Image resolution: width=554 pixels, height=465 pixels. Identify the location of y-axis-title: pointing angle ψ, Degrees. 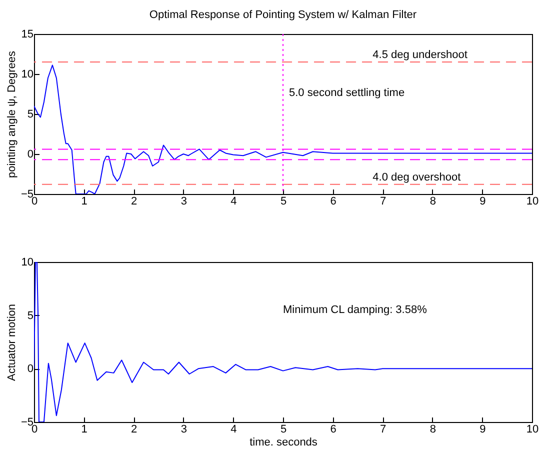
(12, 114).